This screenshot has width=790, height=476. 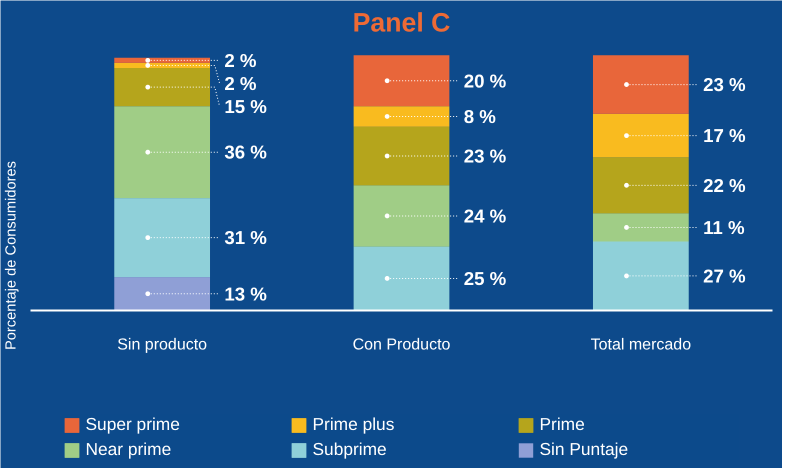 I want to click on data-label: 25 %, so click(x=485, y=278).